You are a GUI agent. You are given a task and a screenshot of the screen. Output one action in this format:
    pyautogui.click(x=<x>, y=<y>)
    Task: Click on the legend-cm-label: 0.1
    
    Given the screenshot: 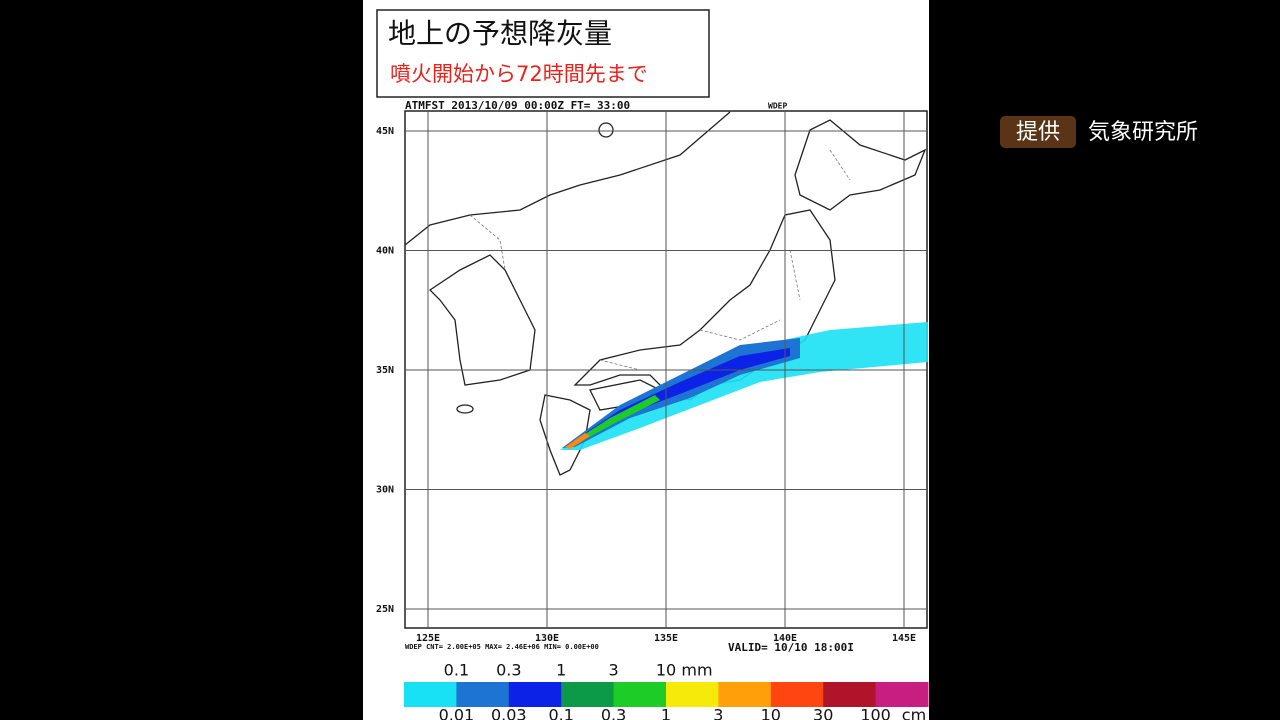 What is the action you would take?
    pyautogui.click(x=560, y=713)
    